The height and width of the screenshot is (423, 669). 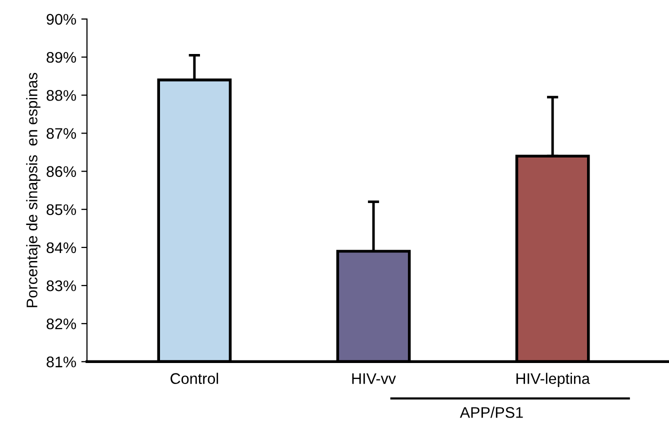 What do you see at coordinates (61, 171) in the screenshot?
I see `y-tick-label: 86%` at bounding box center [61, 171].